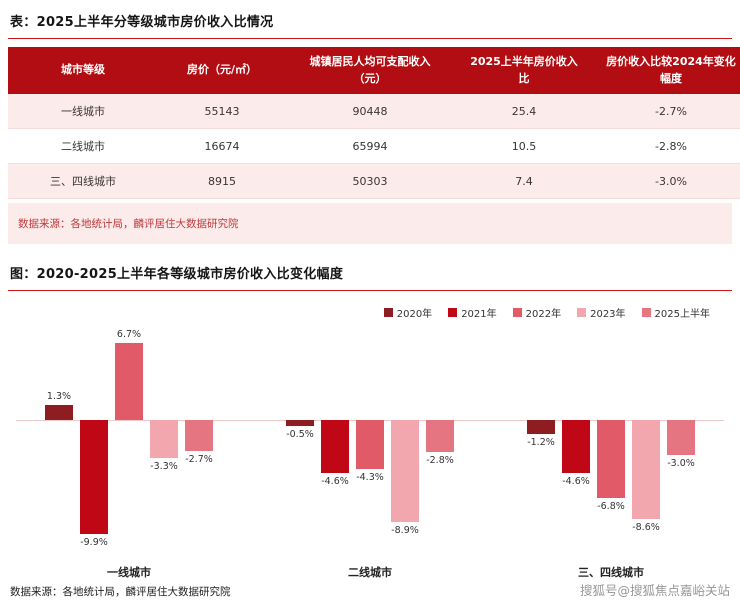 The image size is (740, 603). I want to click on bar-value-label: -1.2%, so click(541, 442).